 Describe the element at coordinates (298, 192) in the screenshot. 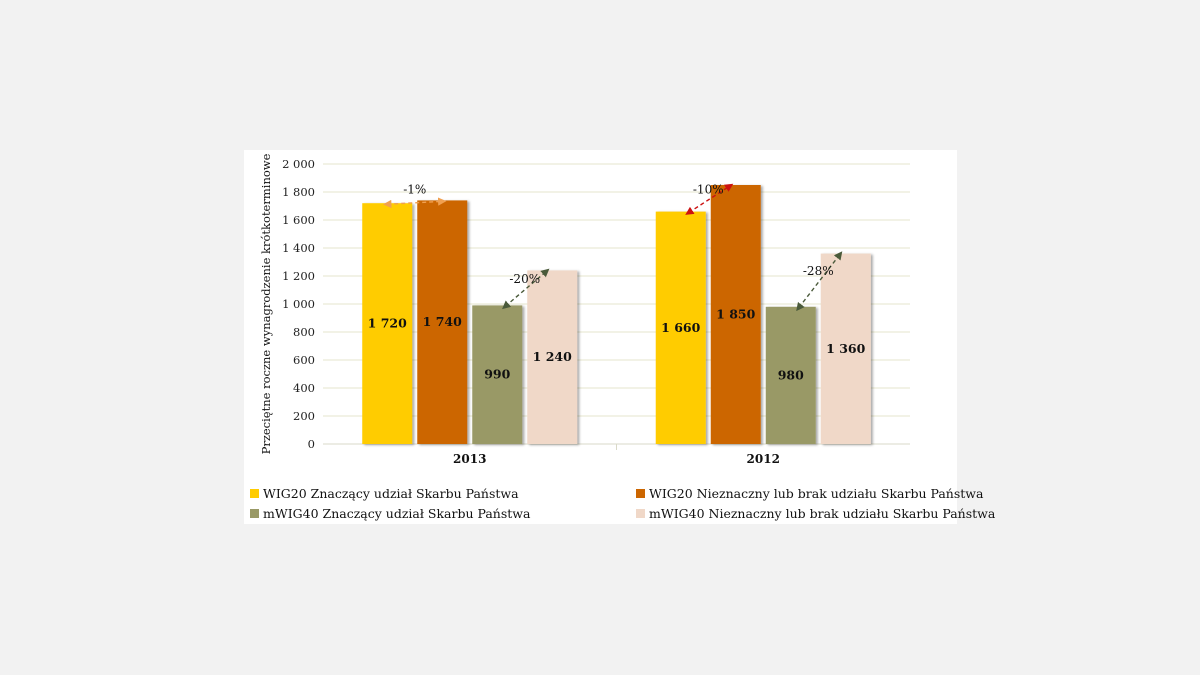

I see `y-tick-label: 1 800` at that location.